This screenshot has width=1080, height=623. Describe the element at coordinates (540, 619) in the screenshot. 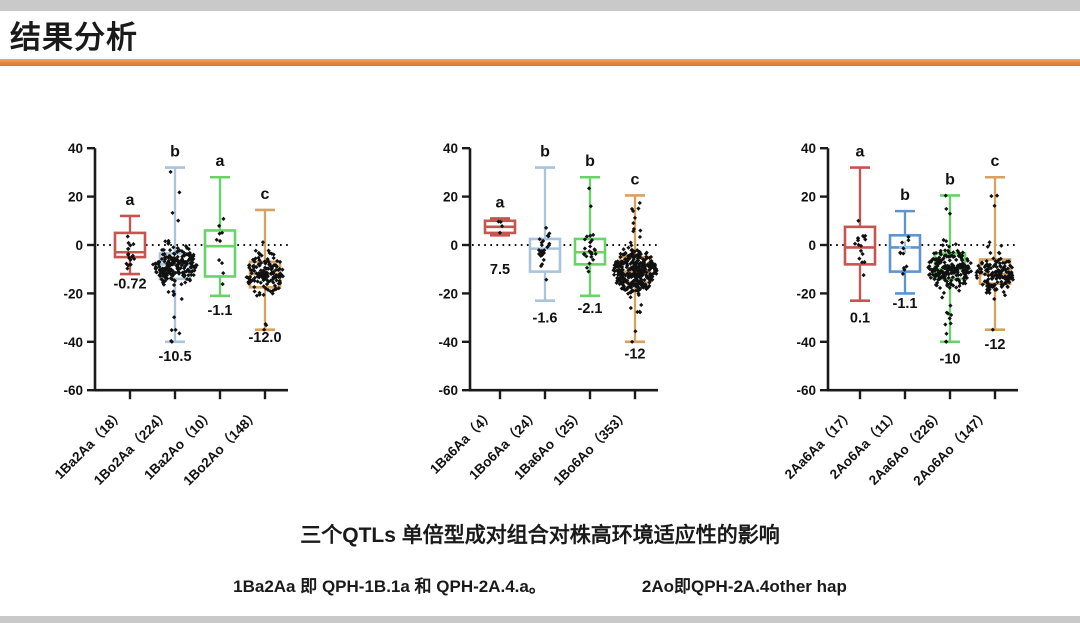

I see `bottom-frame-bar` at that location.